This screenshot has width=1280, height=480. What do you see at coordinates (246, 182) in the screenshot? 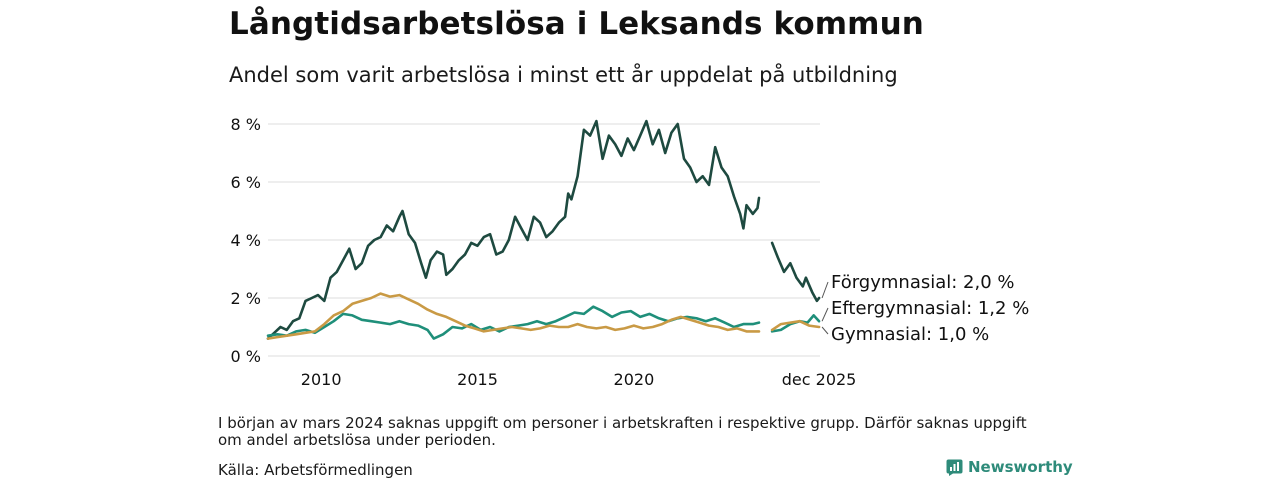
I see `y-tick-label: 6 %` at bounding box center [246, 182].